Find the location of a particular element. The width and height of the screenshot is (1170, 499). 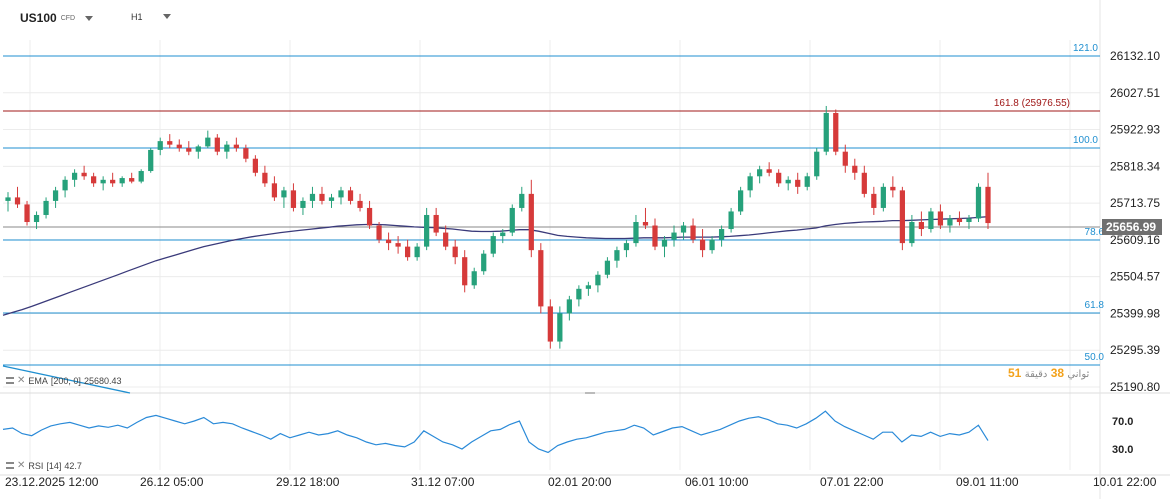

price-axis-label: 26132.10 is located at coordinates (1135, 56).